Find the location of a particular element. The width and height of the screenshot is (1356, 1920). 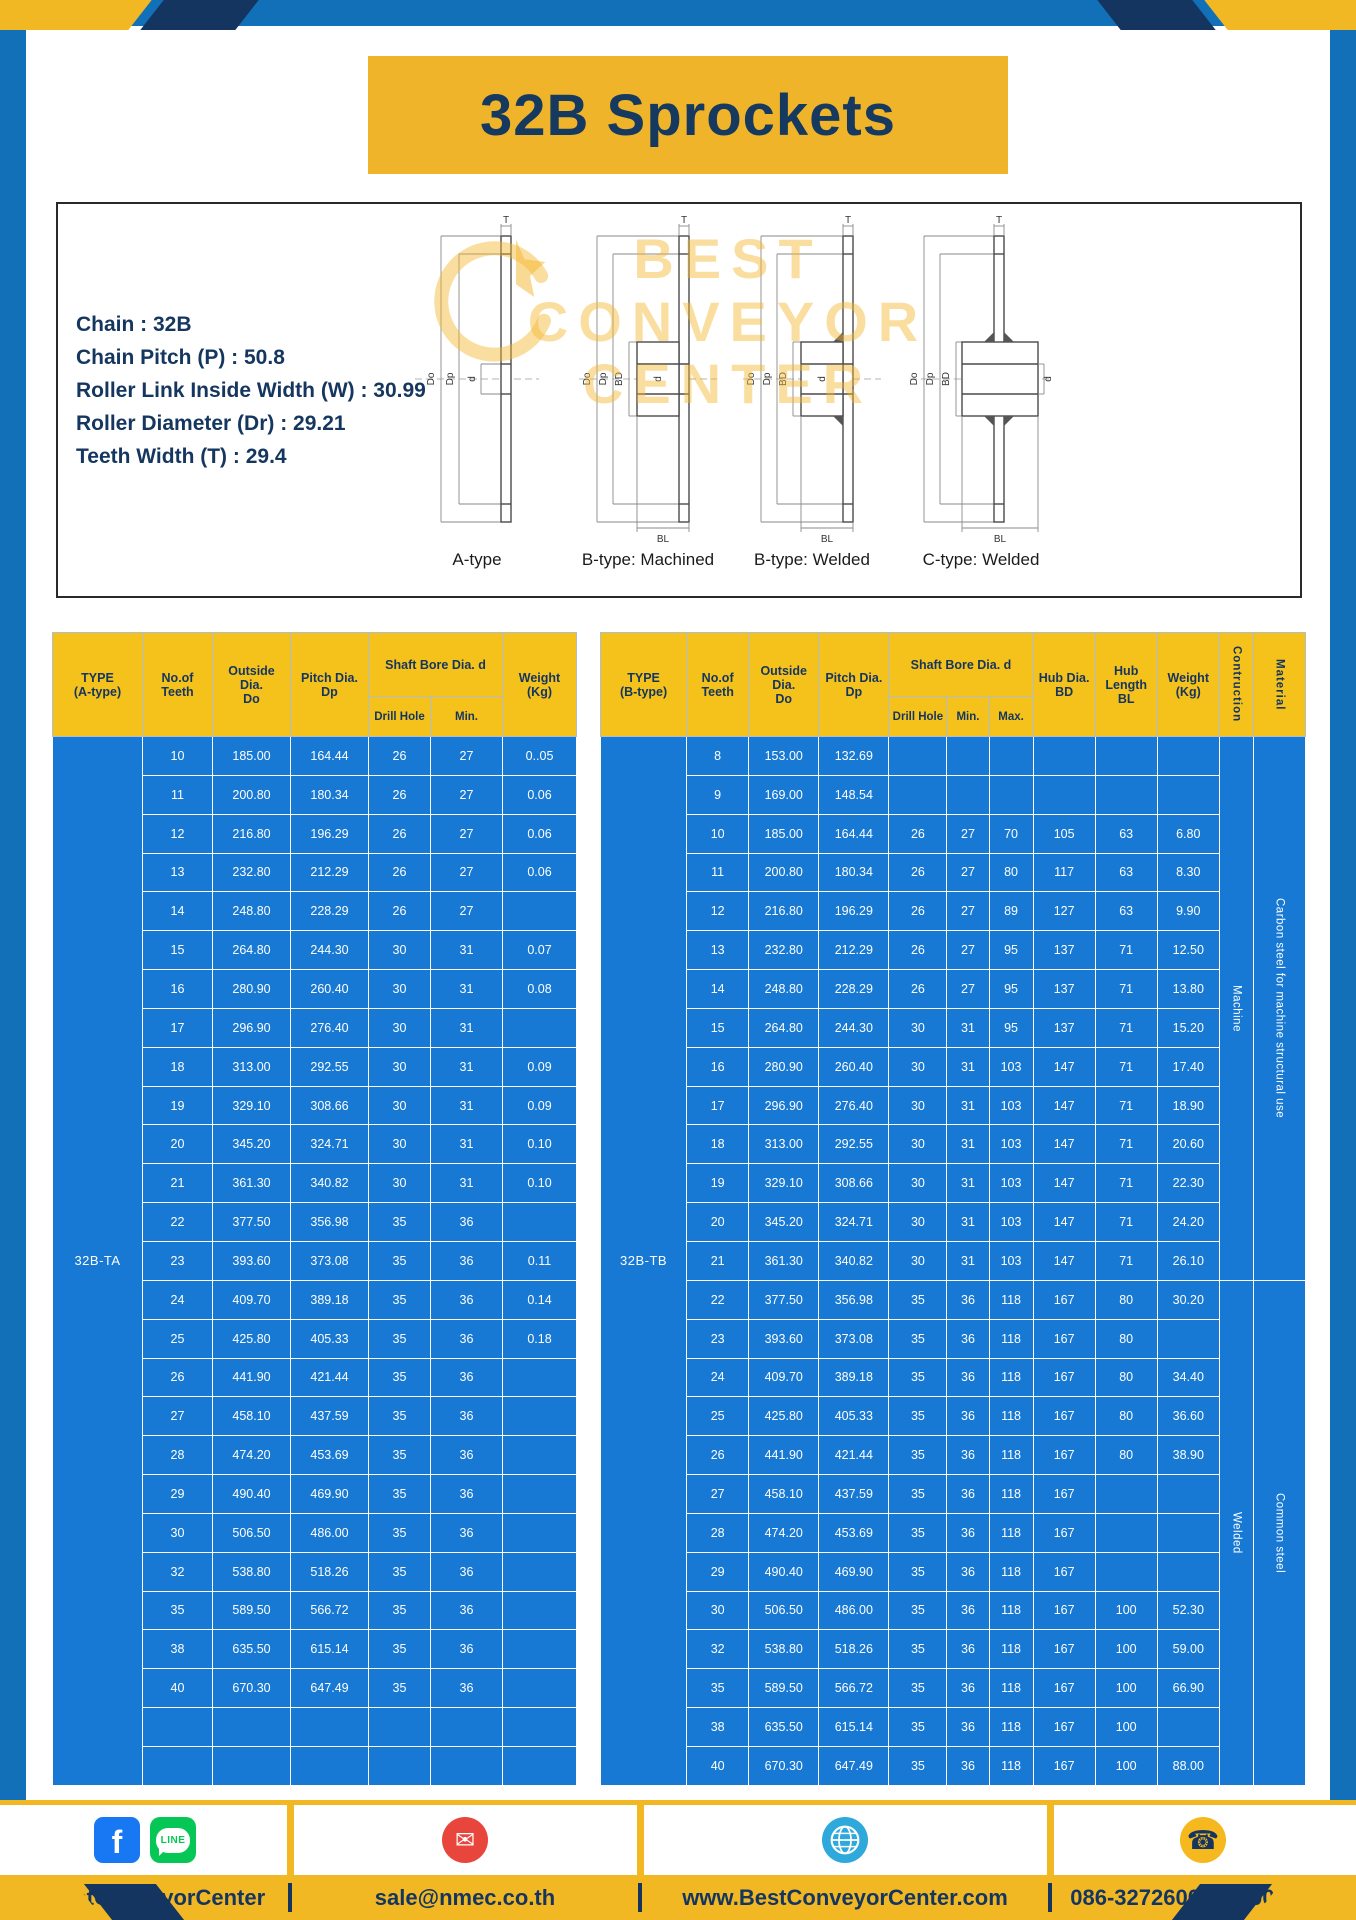

cell-teeth: 32 is located at coordinates (718, 1649).